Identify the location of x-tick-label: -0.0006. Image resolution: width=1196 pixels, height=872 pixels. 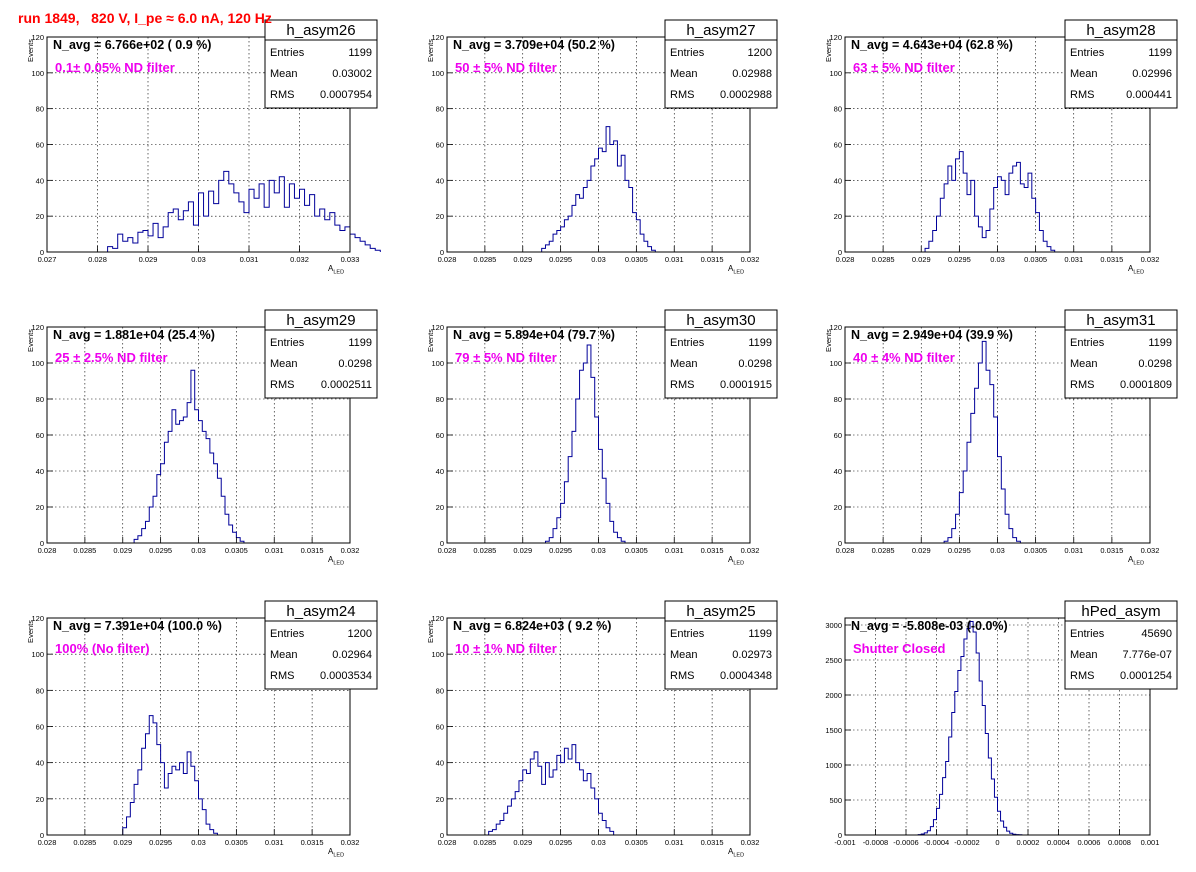
(905, 842).